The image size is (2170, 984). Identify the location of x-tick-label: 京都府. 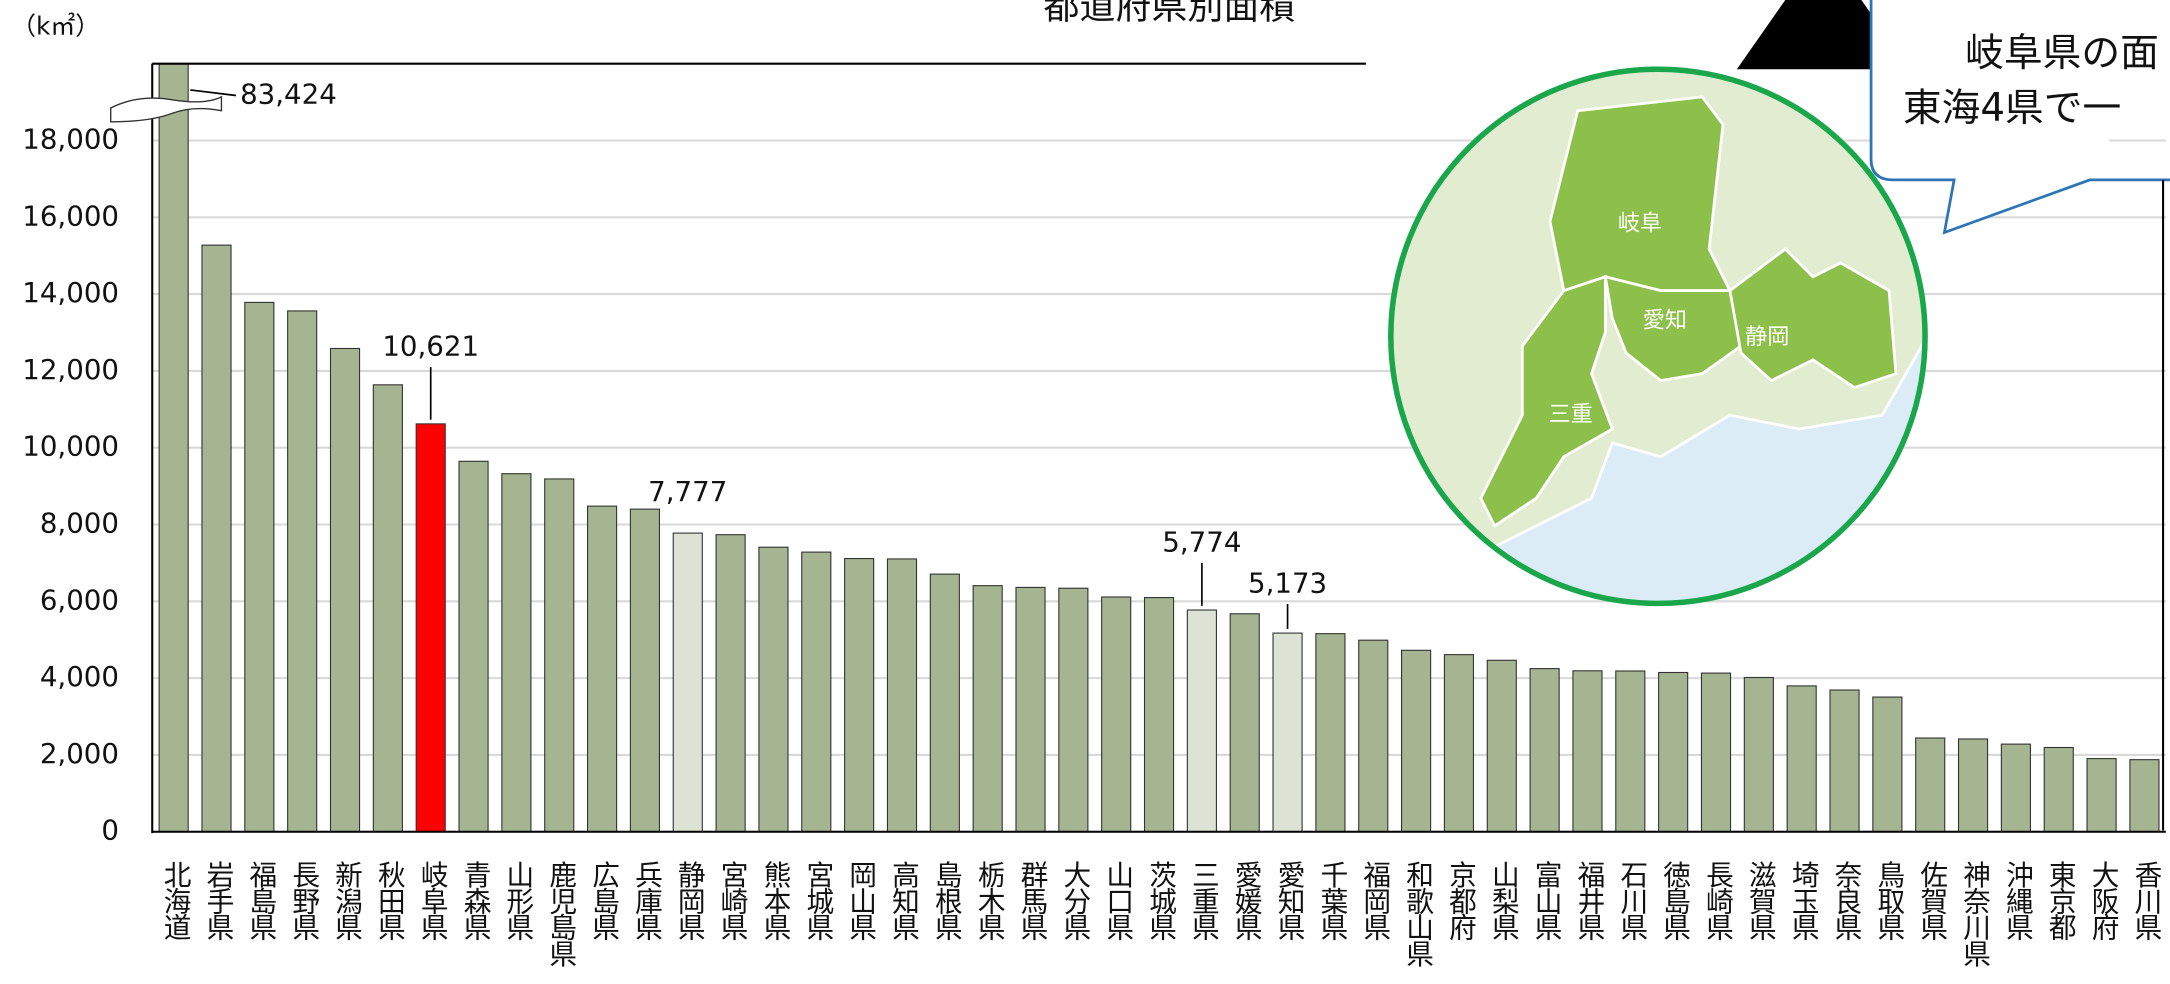
(1460, 901).